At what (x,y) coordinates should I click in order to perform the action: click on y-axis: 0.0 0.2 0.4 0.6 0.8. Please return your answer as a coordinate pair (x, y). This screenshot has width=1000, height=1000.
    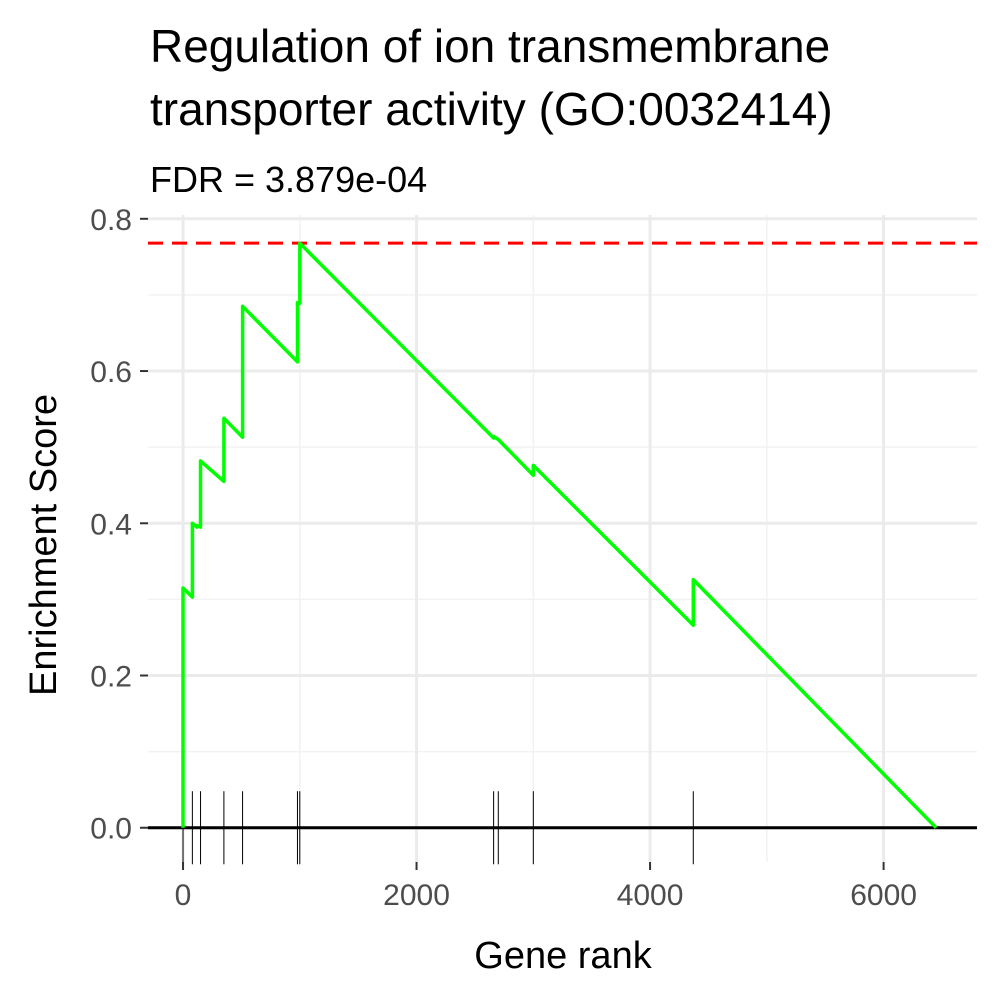
    Looking at the image, I should click on (119, 525).